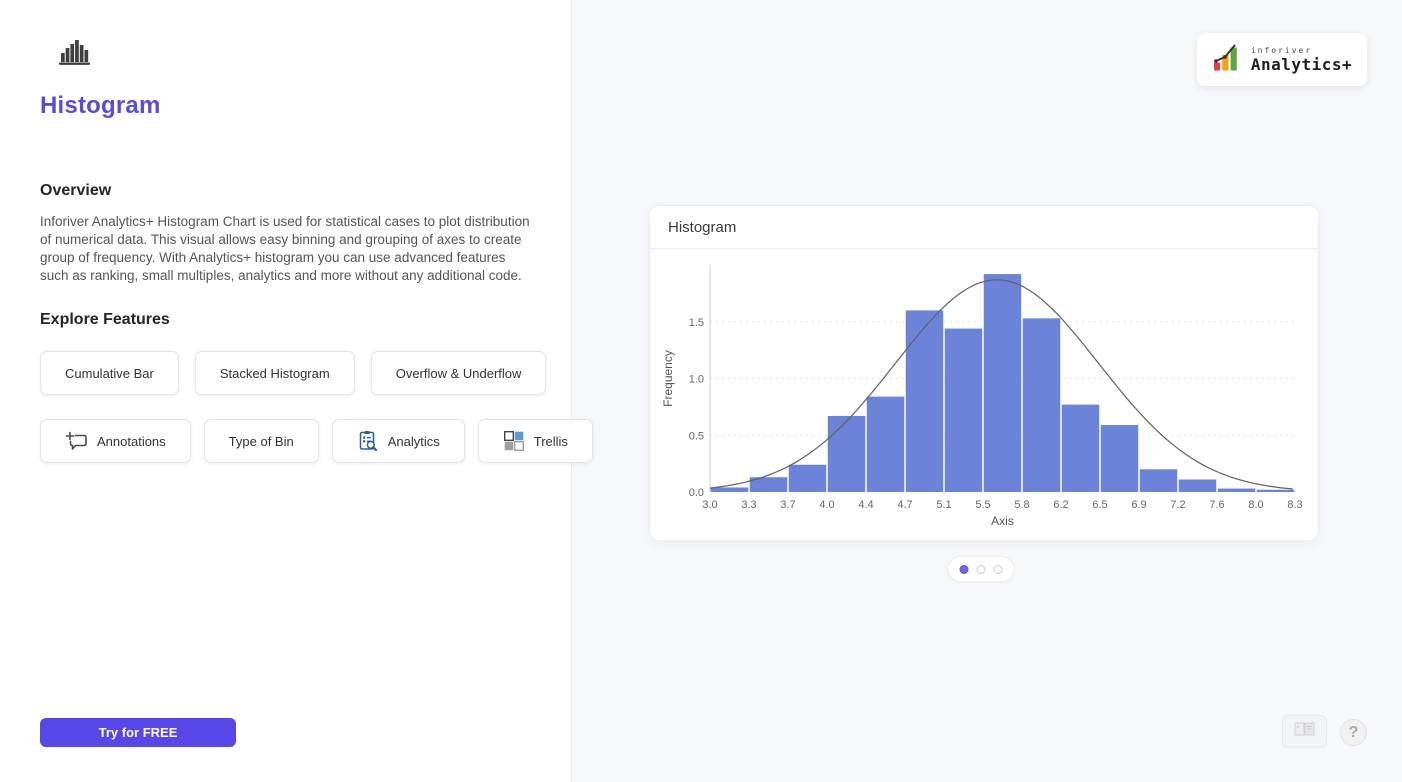 This screenshot has width=1402, height=782. Describe the element at coordinates (105, 319) in the screenshot. I see `features-heading: Explore Features` at that location.